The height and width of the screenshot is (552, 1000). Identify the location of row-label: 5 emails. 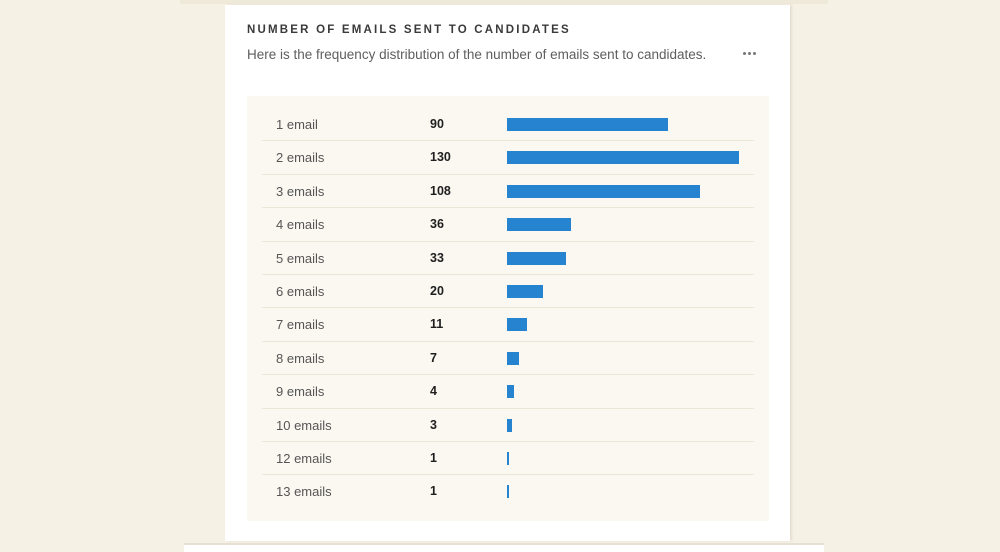
(300, 258).